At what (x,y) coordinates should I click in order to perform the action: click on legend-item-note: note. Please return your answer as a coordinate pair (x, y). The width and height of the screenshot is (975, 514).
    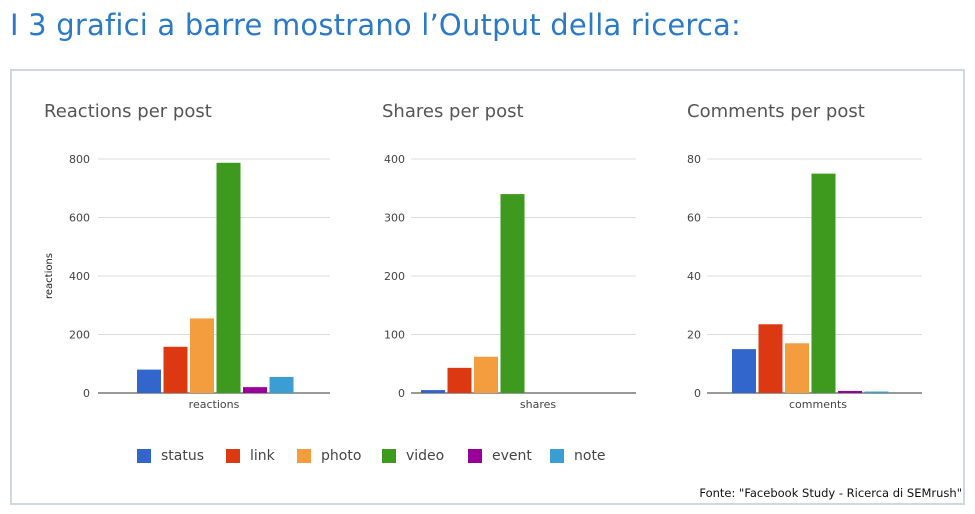
    Looking at the image, I should click on (578, 456).